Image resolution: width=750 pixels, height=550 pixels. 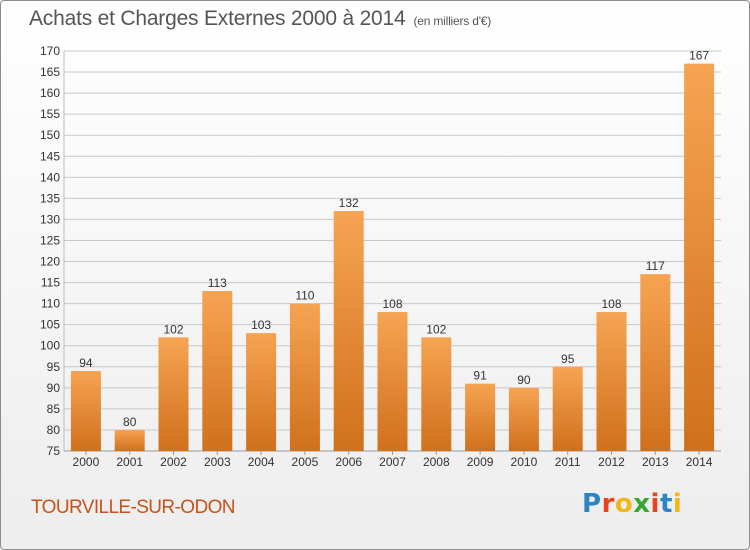 I want to click on bar-2004, so click(x=261, y=392).